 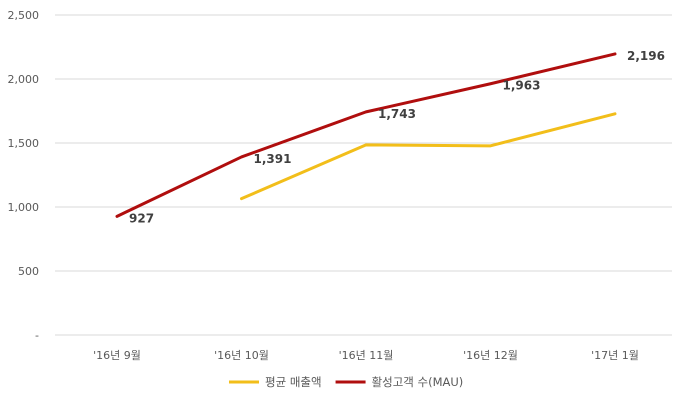 What do you see at coordinates (141, 218) in the screenshot?
I see `data-label: 927` at bounding box center [141, 218].